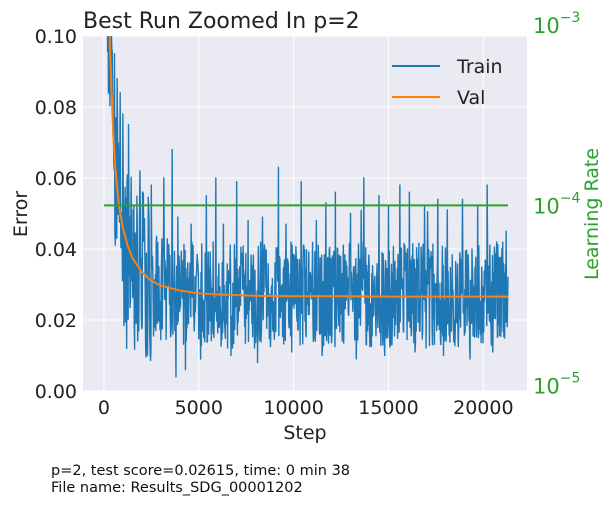 The height and width of the screenshot is (527, 612). I want to click on legend-label: Train, so click(479, 67).